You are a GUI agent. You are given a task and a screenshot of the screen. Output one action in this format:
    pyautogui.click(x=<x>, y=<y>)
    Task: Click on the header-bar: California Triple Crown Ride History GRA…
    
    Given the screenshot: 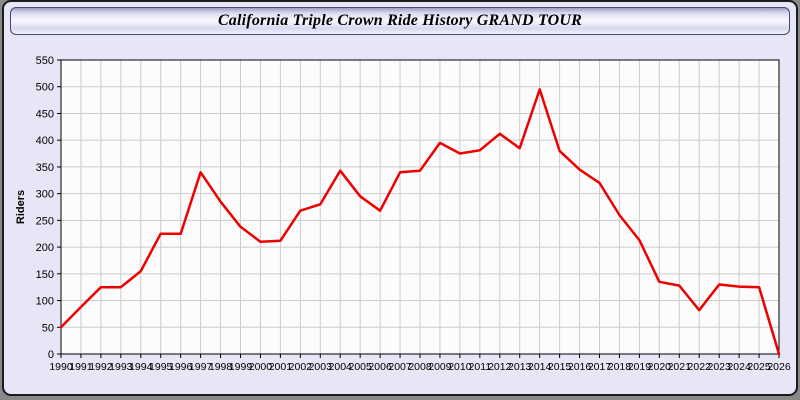 What is the action you would take?
    pyautogui.click(x=400, y=21)
    